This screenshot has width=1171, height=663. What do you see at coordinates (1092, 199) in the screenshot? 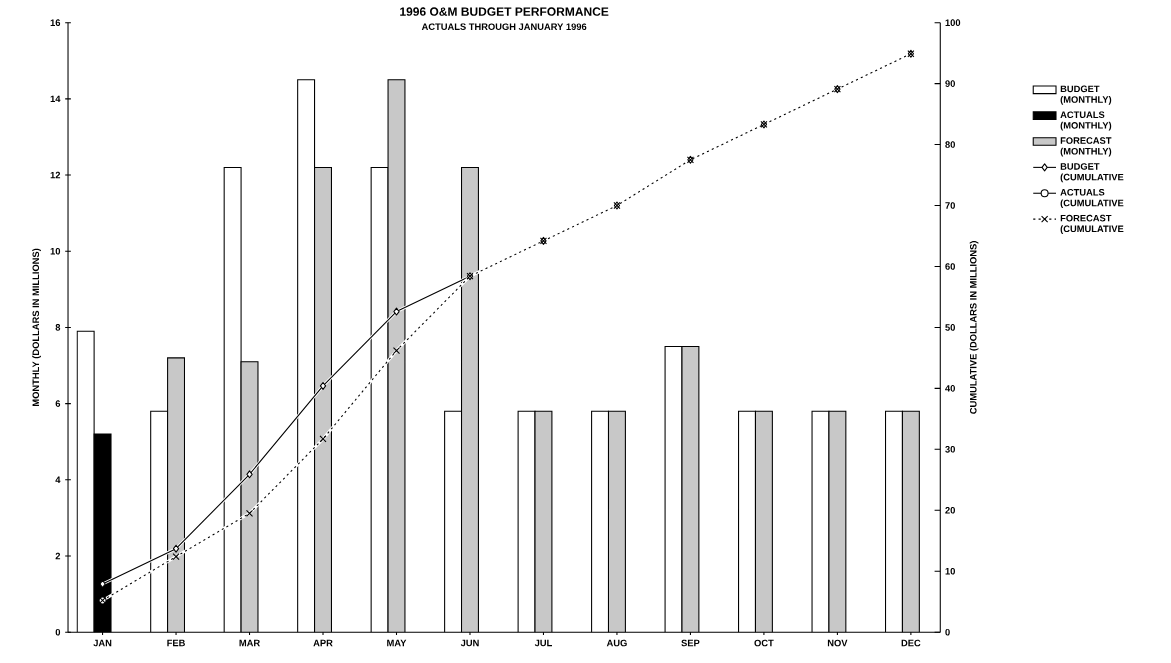
I see `legend-label: ACTUALS (CUMULATIVE` at bounding box center [1092, 199].